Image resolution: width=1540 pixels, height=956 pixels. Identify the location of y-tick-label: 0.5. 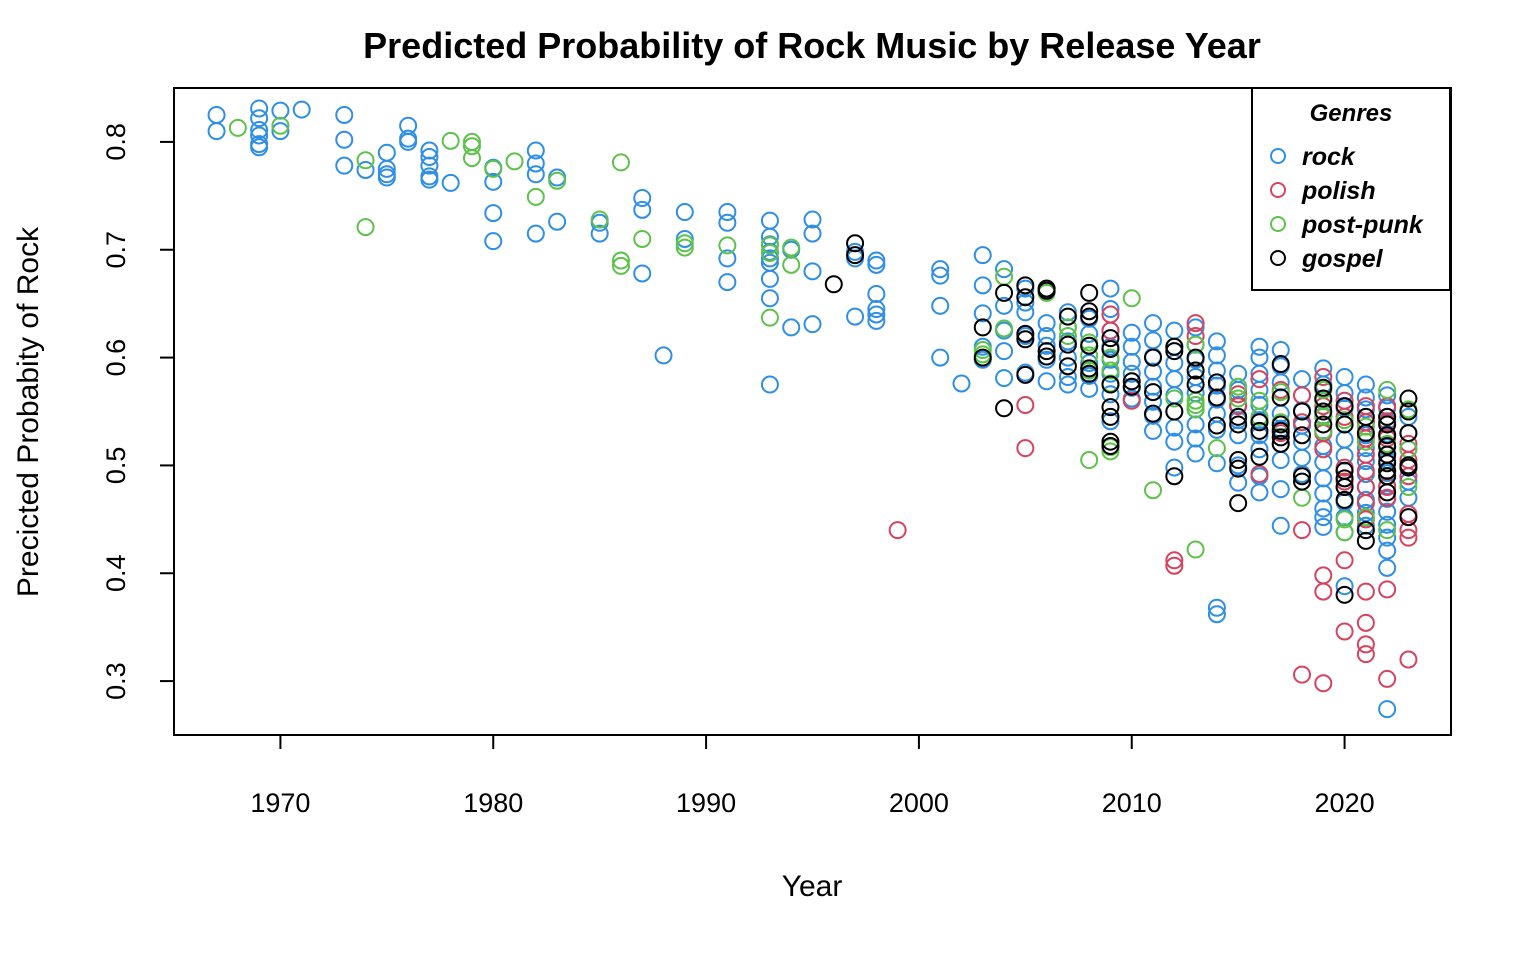
(116, 466).